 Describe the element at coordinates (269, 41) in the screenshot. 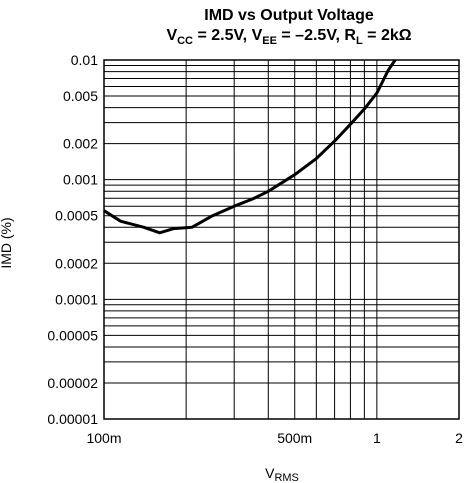

I see `subtitle-vee-subscript: EE` at that location.